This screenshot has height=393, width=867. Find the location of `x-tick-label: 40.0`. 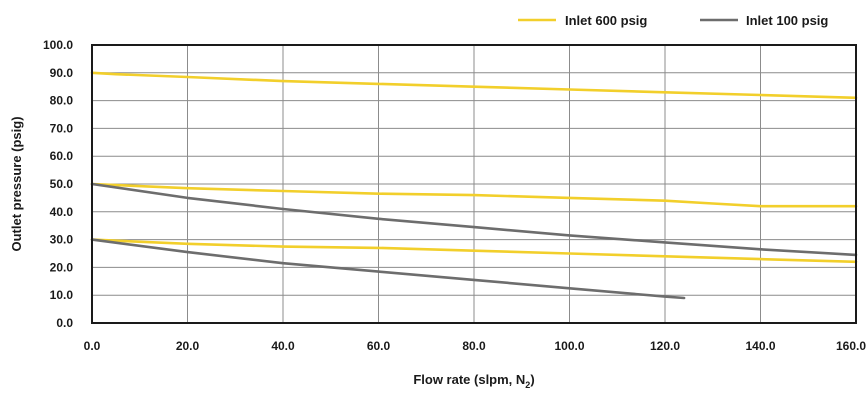

x-tick-label: 40.0 is located at coordinates (283, 346).